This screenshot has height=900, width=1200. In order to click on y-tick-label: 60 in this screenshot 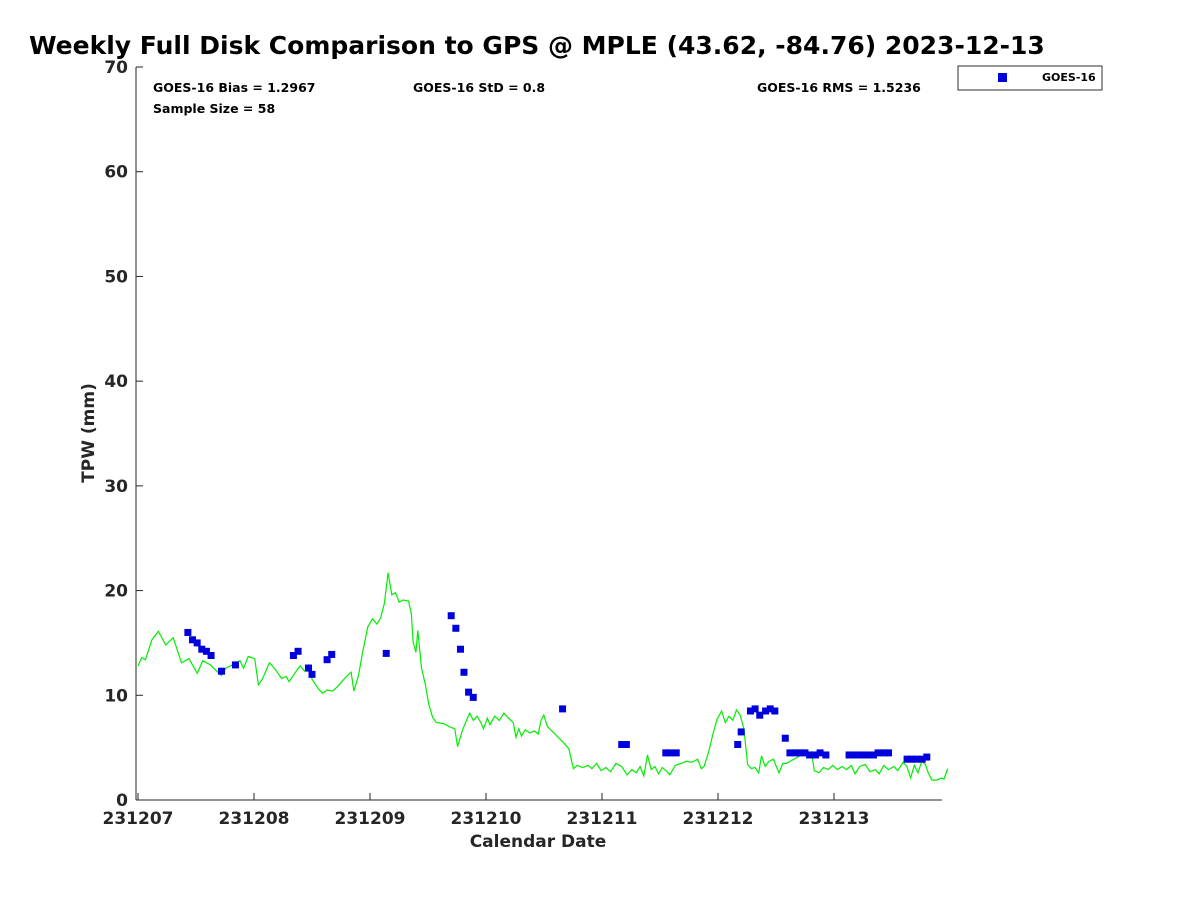, I will do `click(116, 173)`.